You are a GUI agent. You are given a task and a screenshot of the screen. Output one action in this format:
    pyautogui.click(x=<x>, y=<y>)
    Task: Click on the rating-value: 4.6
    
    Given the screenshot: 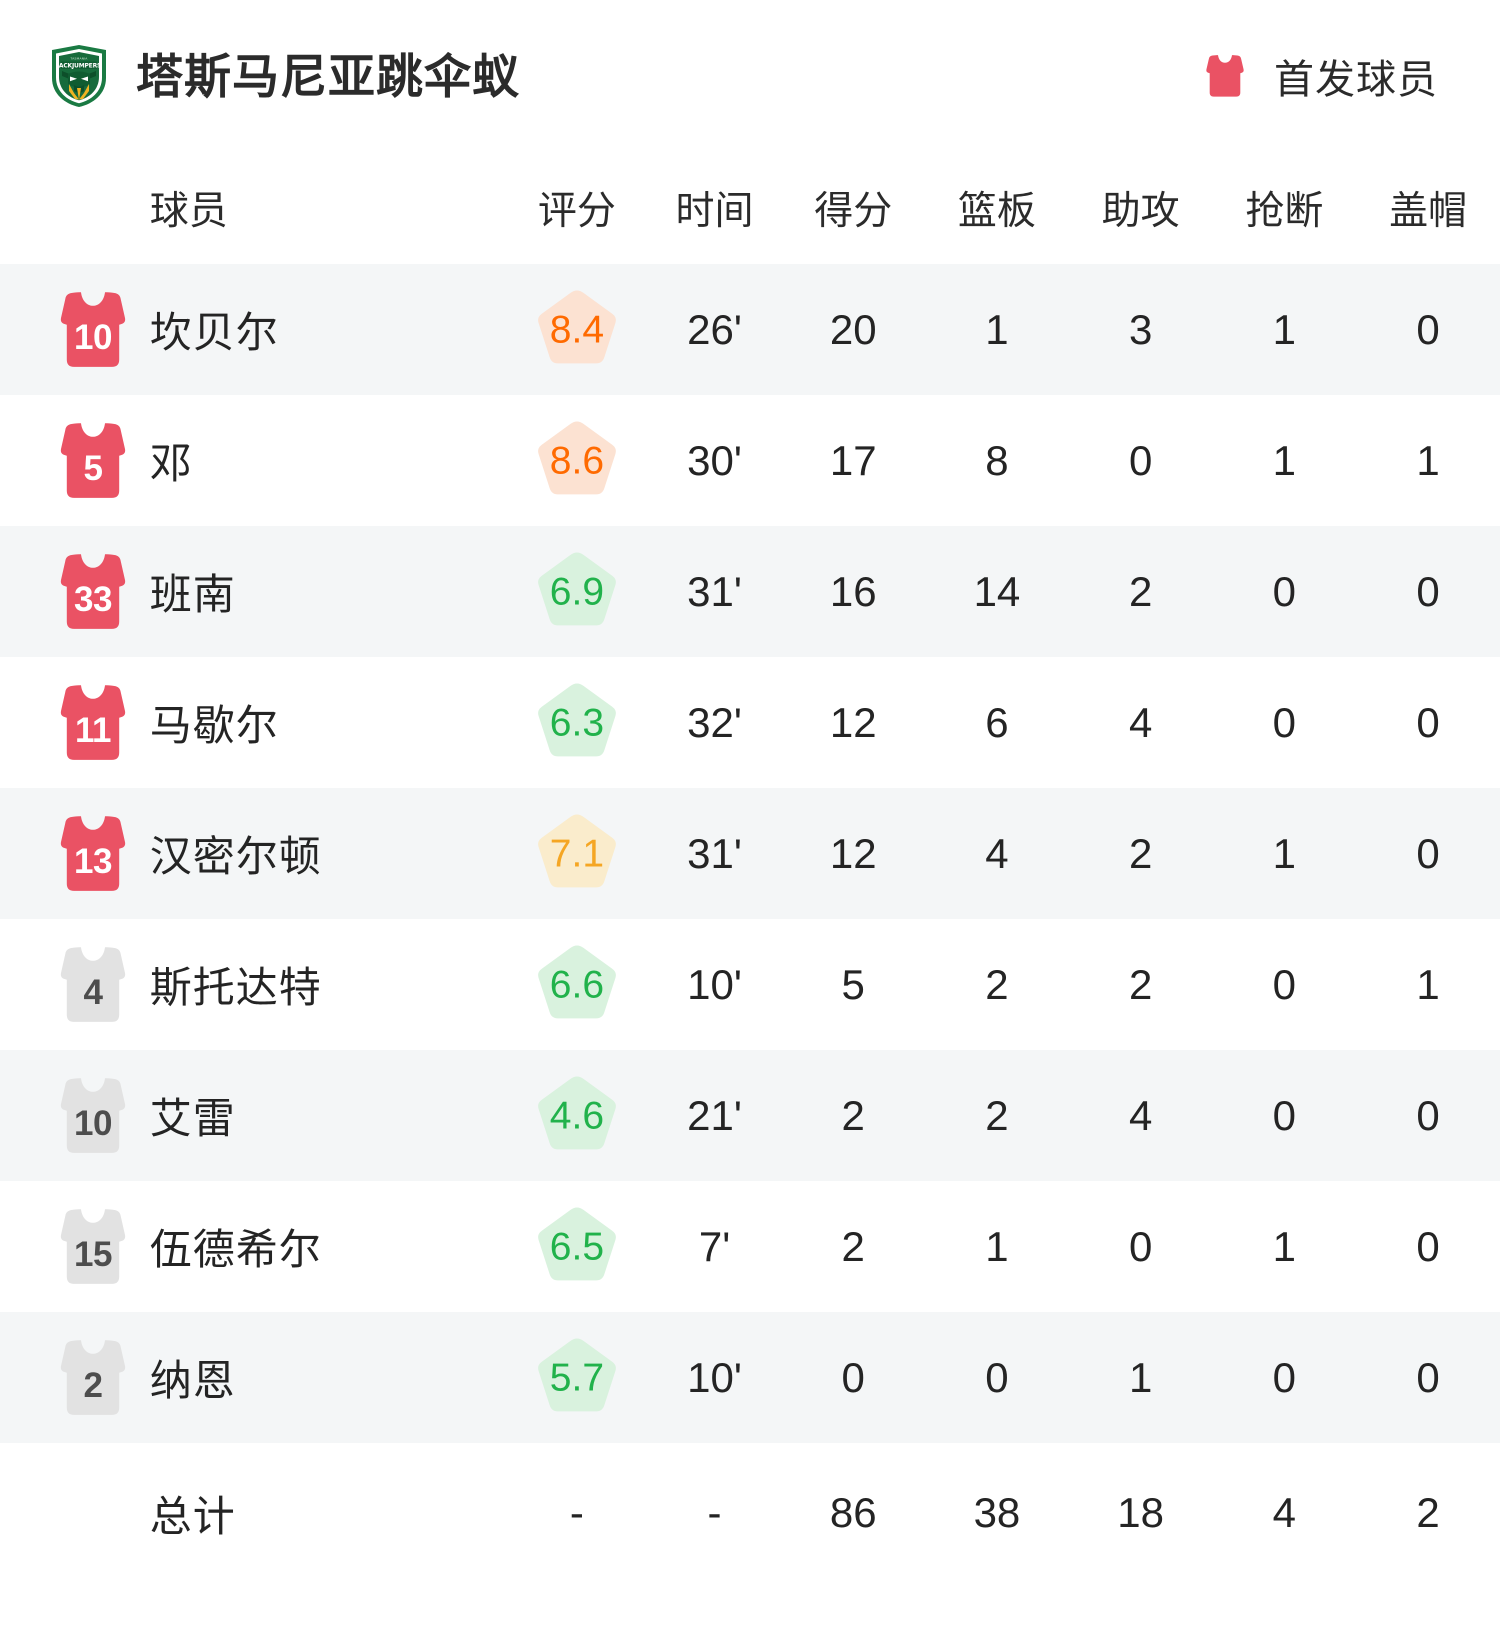 What is the action you would take?
    pyautogui.click(x=577, y=1115)
    